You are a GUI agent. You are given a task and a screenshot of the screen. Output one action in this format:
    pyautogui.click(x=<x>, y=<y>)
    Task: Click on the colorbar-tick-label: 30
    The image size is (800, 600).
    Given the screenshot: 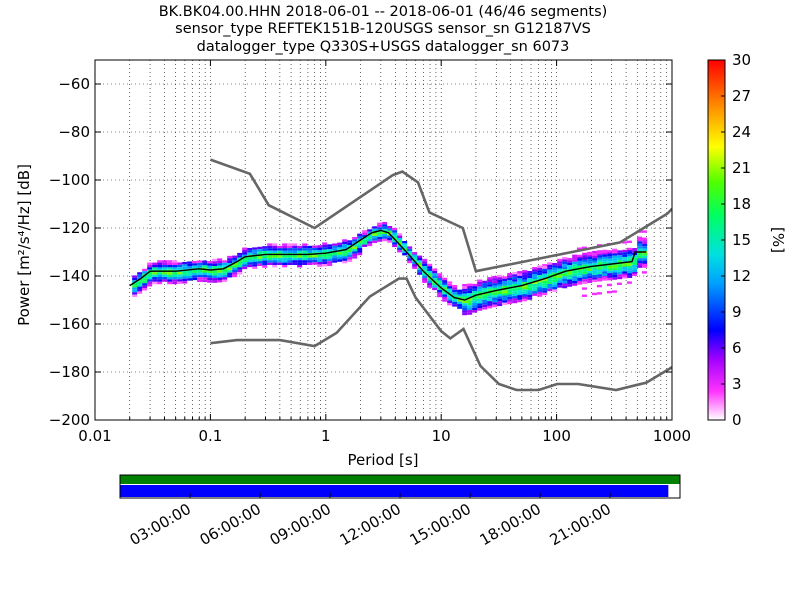 What is the action you would take?
    pyautogui.click(x=741, y=60)
    